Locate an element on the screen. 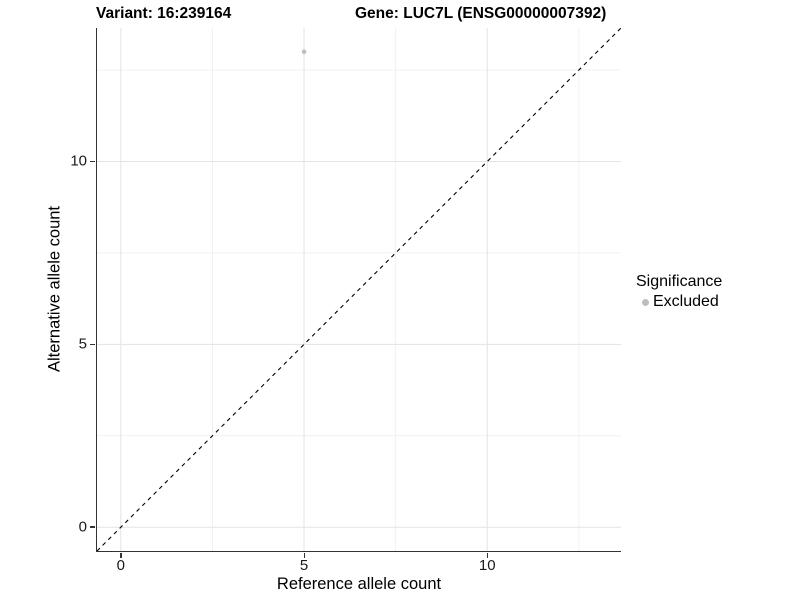 The height and width of the screenshot is (600, 800). x-axis-title: Reference allele count is located at coordinates (359, 584).